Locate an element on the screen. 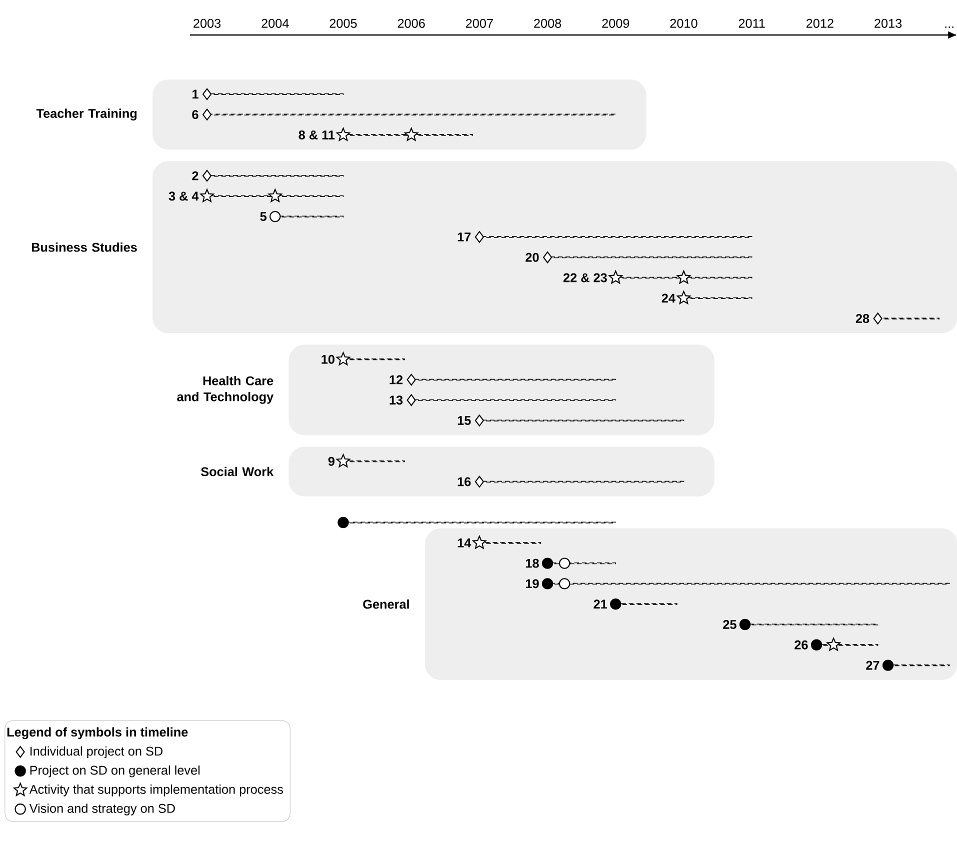 This screenshot has height=868, width=957. y-tick-label: 14 is located at coordinates (465, 543).